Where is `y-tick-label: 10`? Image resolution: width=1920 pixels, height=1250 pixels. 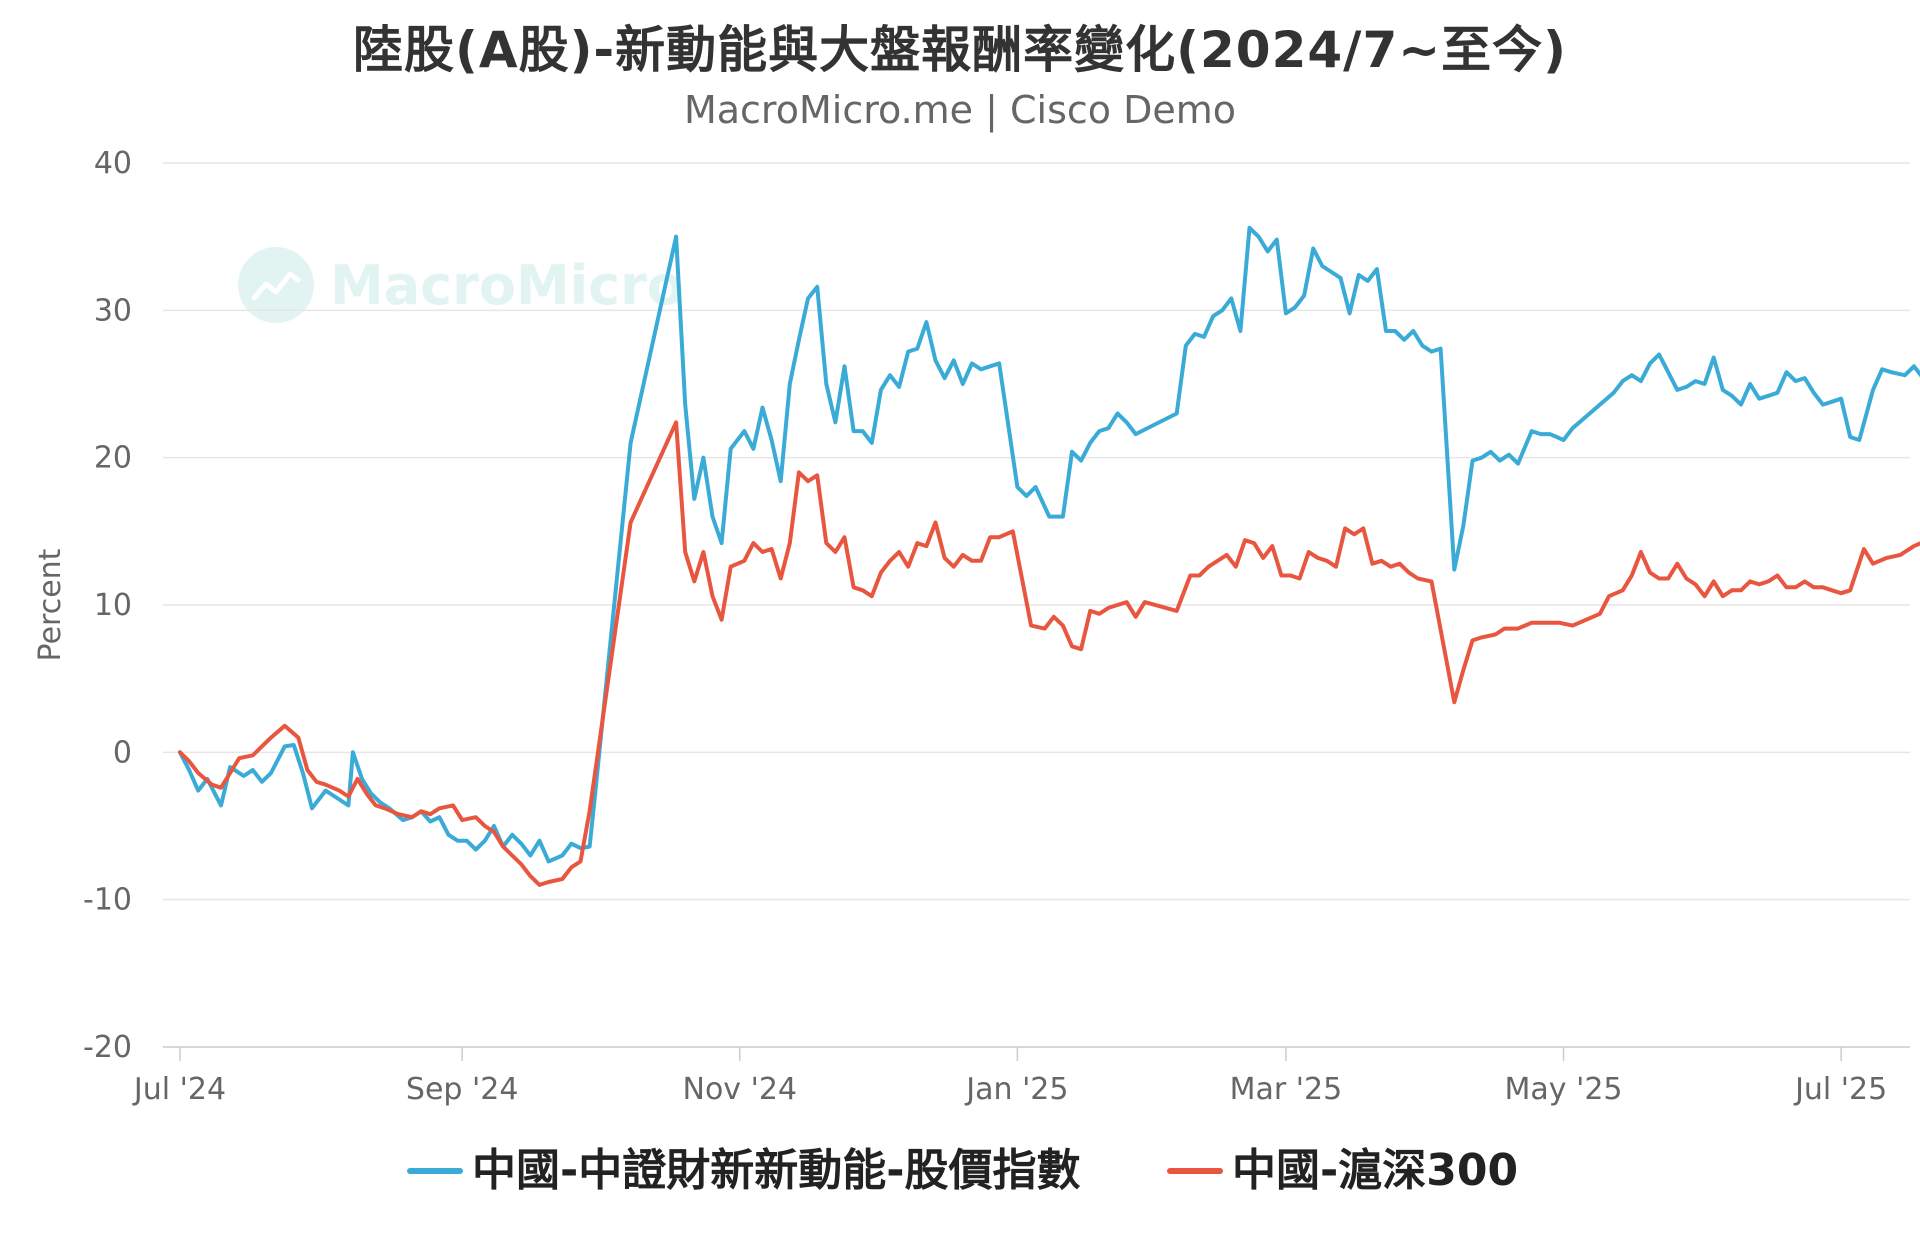 y-tick-label: 10 is located at coordinates (113, 605).